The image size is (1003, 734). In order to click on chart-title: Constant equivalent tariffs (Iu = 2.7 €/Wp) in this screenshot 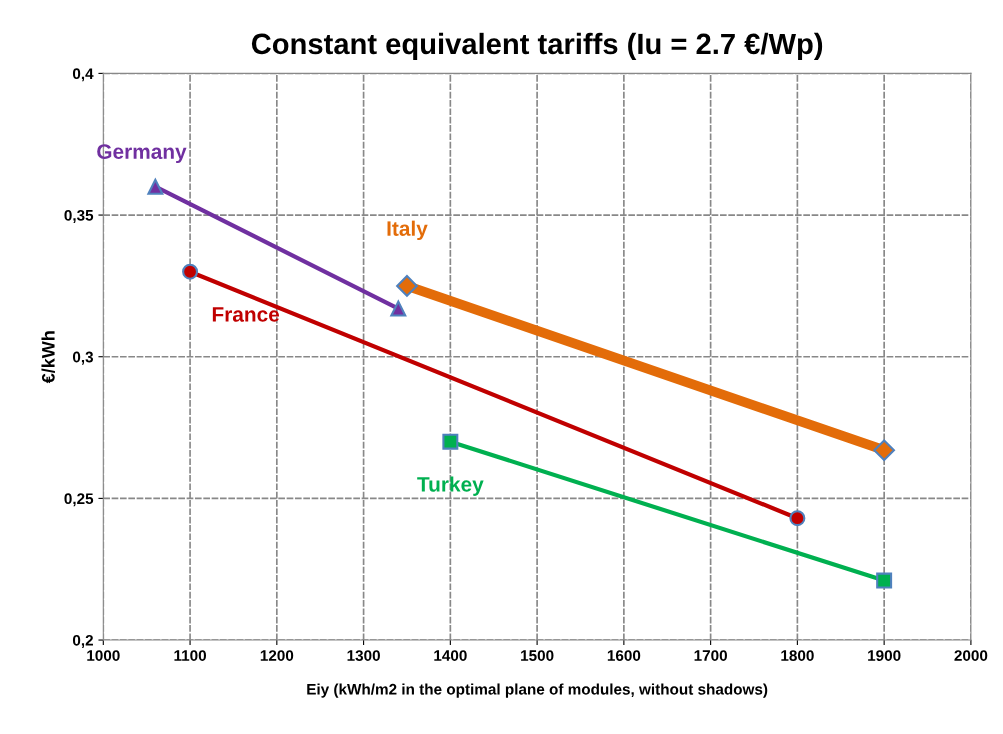, I will do `click(537, 46)`.